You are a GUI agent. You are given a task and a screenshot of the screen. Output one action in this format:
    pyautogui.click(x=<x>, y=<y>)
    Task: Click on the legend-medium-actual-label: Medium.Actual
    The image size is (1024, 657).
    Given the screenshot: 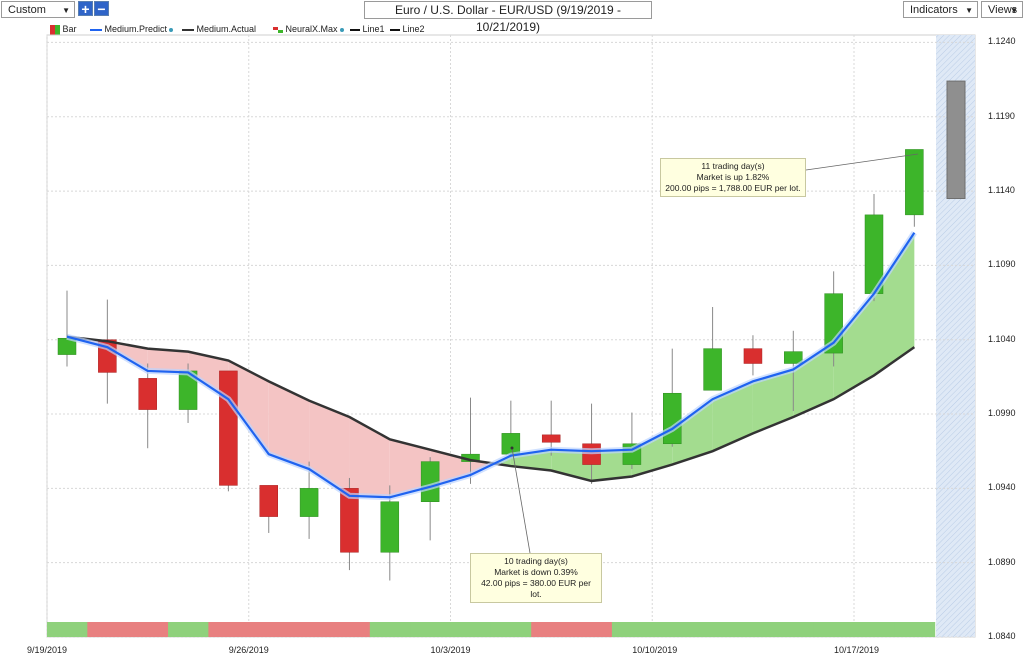 What is the action you would take?
    pyautogui.click(x=226, y=29)
    